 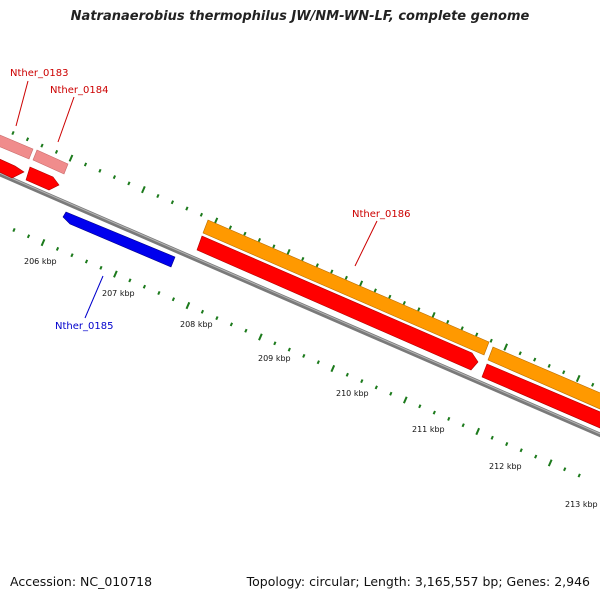 What do you see at coordinates (40, 261) in the screenshot?
I see `scale-label-206: 206 kbp` at bounding box center [40, 261].